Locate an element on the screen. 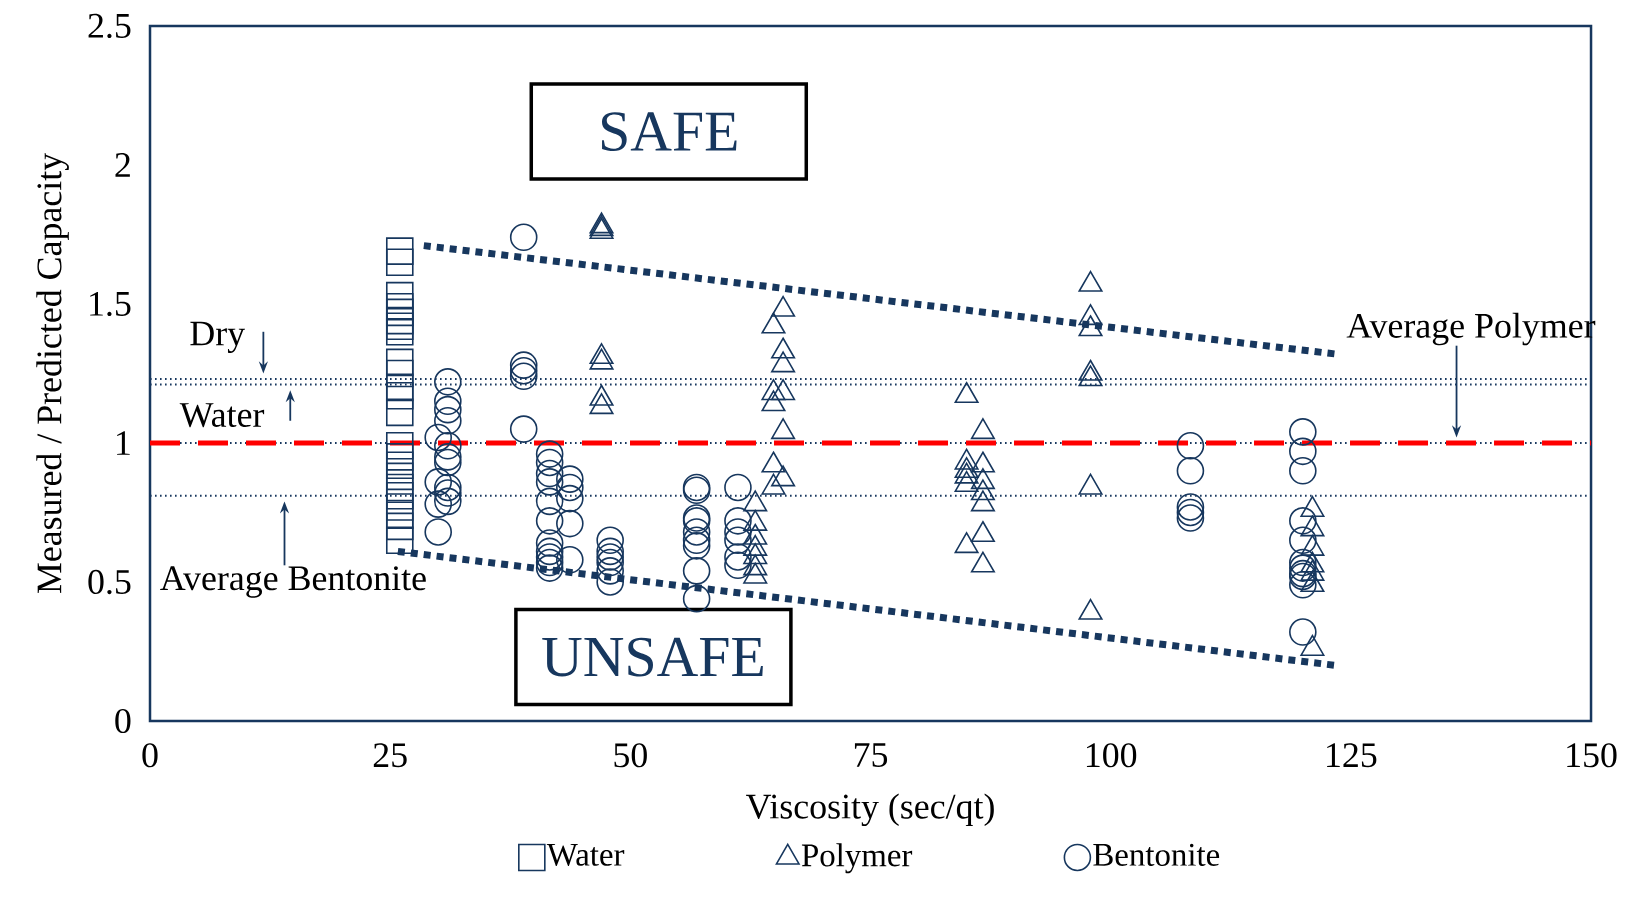  x-tick-label: 50 is located at coordinates (630, 755).